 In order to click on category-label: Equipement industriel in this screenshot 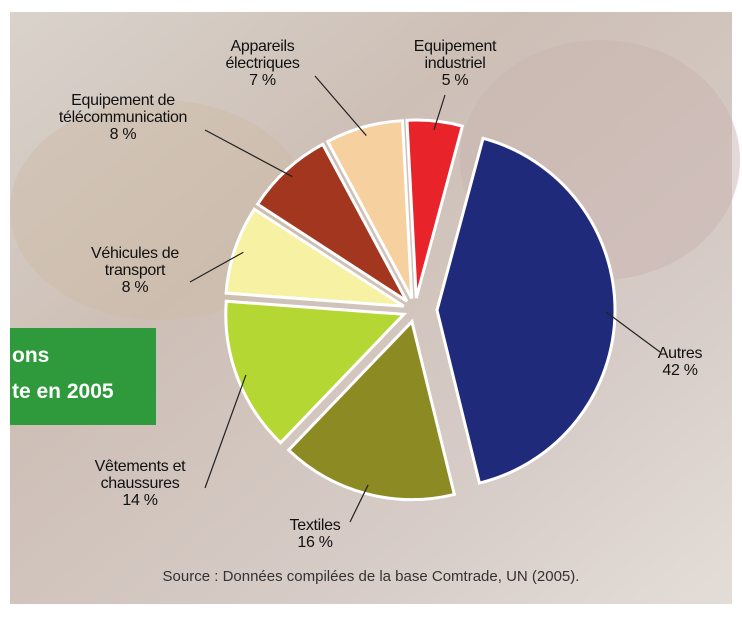, I will do `click(455, 55)`.